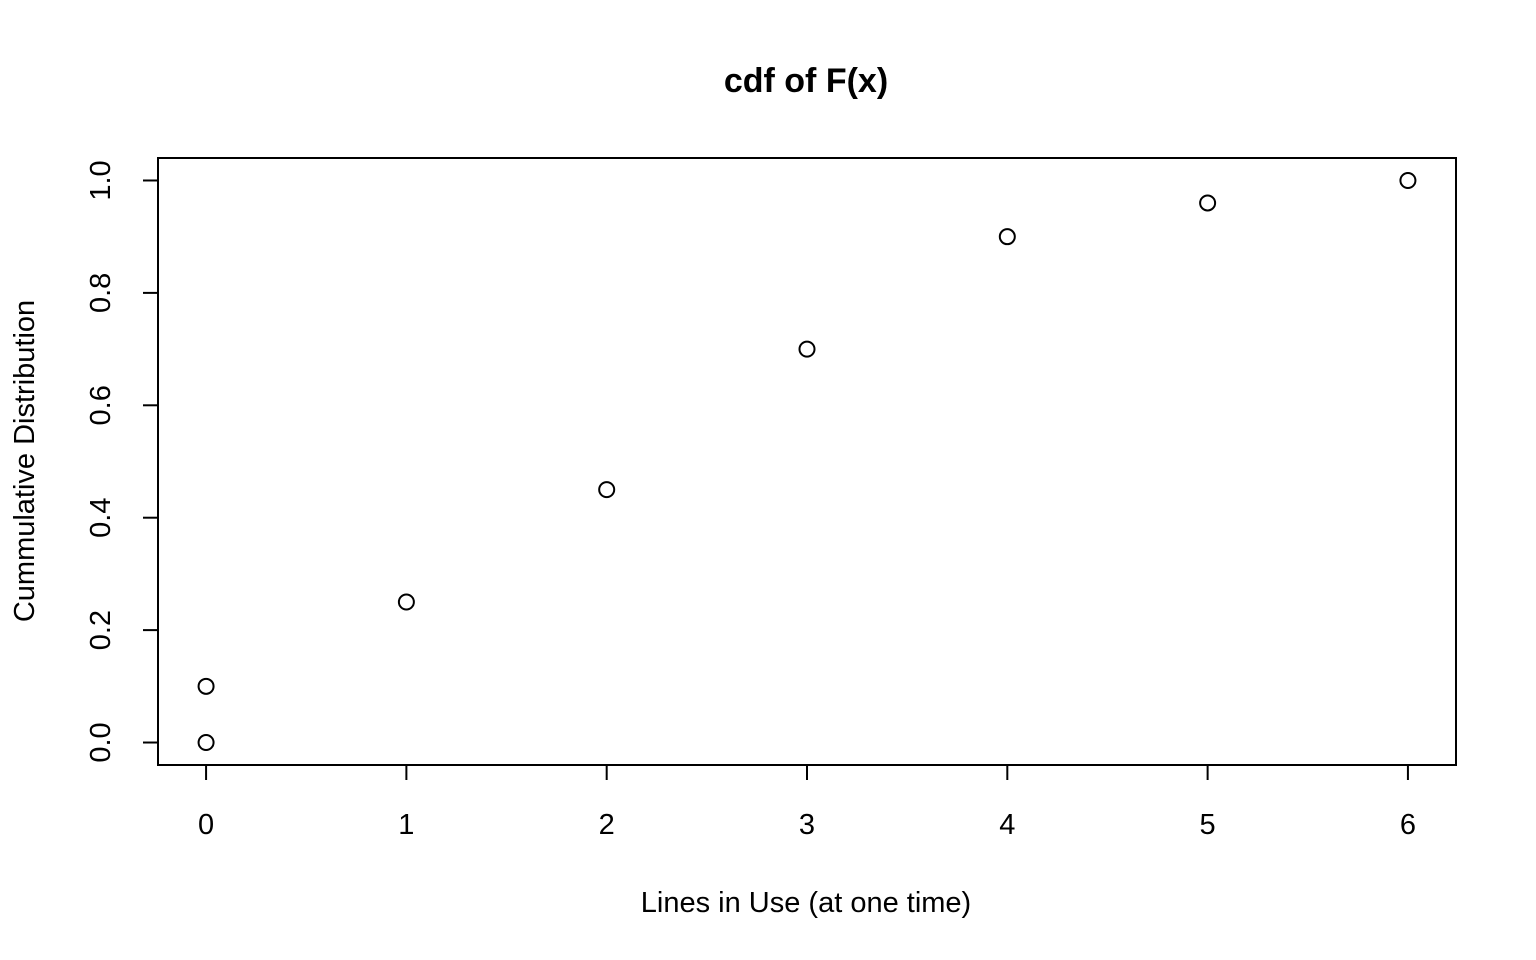 Image resolution: width=1536 pixels, height=960 pixels. I want to click on x-tick-label: 1, so click(406, 825).